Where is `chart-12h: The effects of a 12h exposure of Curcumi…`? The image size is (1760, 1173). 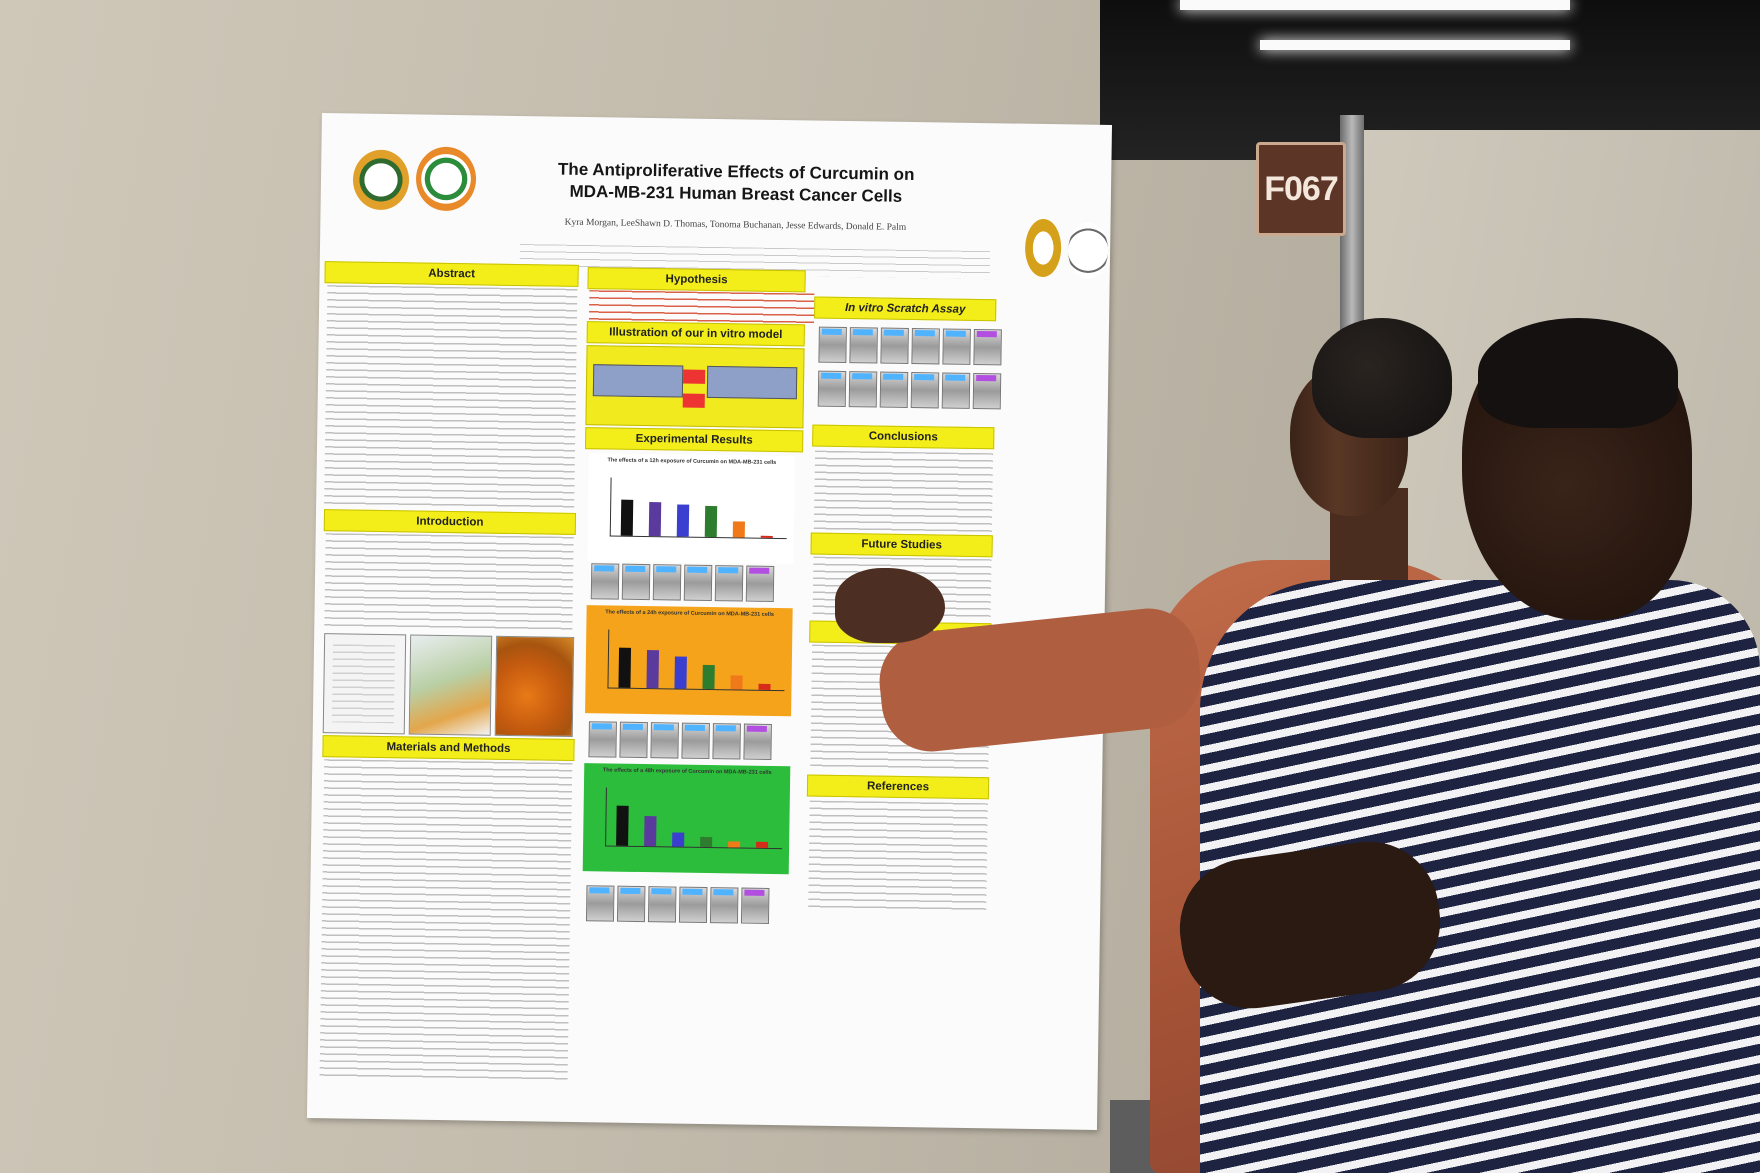
chart-12h: The effects of a 12h exposure of Curcumi… is located at coordinates (691, 509).